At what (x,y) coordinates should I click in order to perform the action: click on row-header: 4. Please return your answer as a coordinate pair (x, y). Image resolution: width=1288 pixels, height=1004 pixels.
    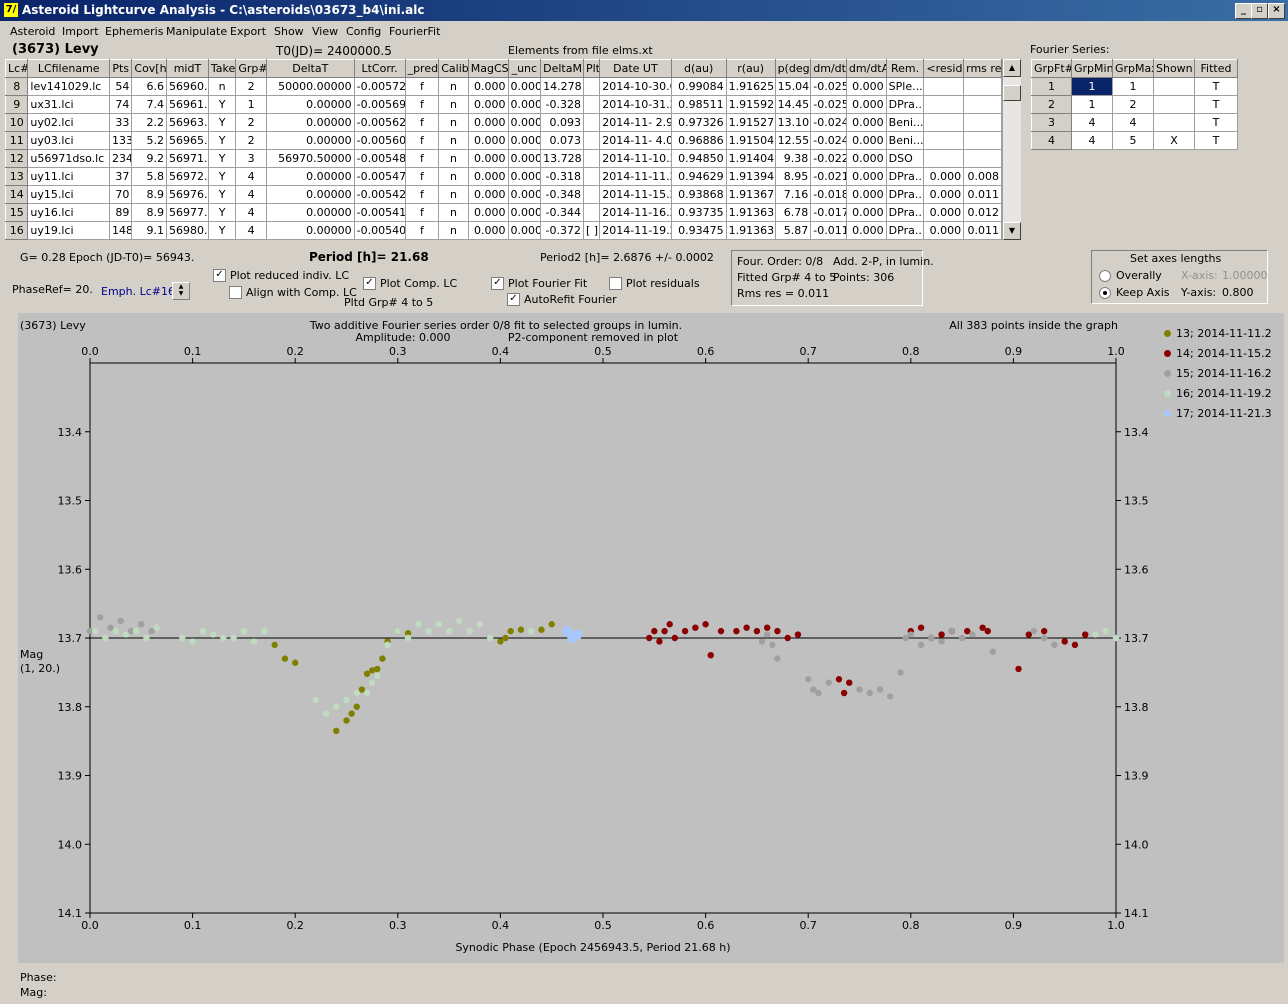
    Looking at the image, I should click on (1051, 140).